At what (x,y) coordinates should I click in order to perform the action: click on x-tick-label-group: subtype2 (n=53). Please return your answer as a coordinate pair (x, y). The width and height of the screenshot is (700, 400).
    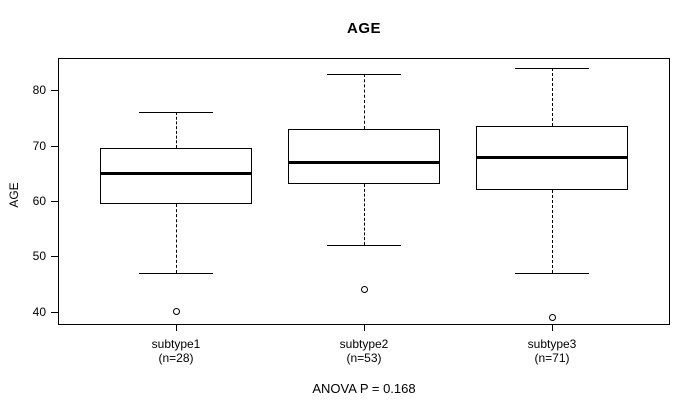
    Looking at the image, I should click on (364, 351).